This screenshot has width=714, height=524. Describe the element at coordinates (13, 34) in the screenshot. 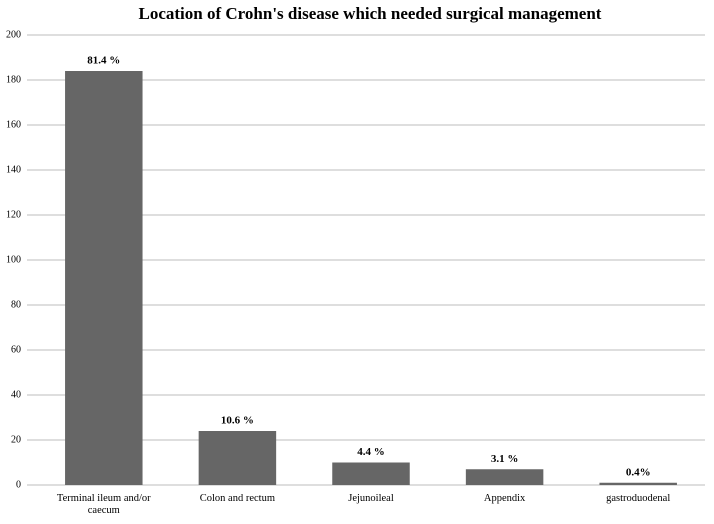

I see `y-tick-label: 200` at that location.